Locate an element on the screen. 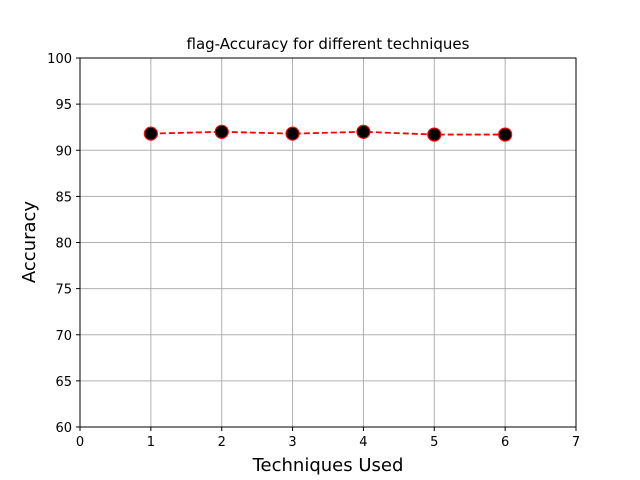 The height and width of the screenshot is (480, 640). y-tick-label: 85 is located at coordinates (63, 197).